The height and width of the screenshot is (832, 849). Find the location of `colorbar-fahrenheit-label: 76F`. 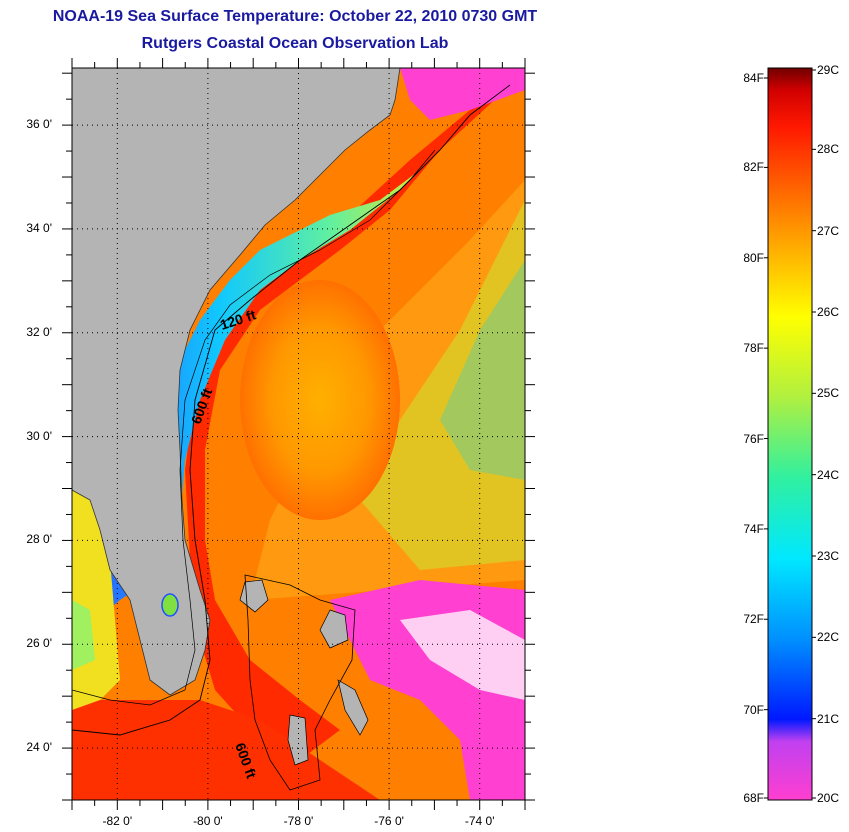

colorbar-fahrenheit-label: 76F is located at coordinates (753, 438).